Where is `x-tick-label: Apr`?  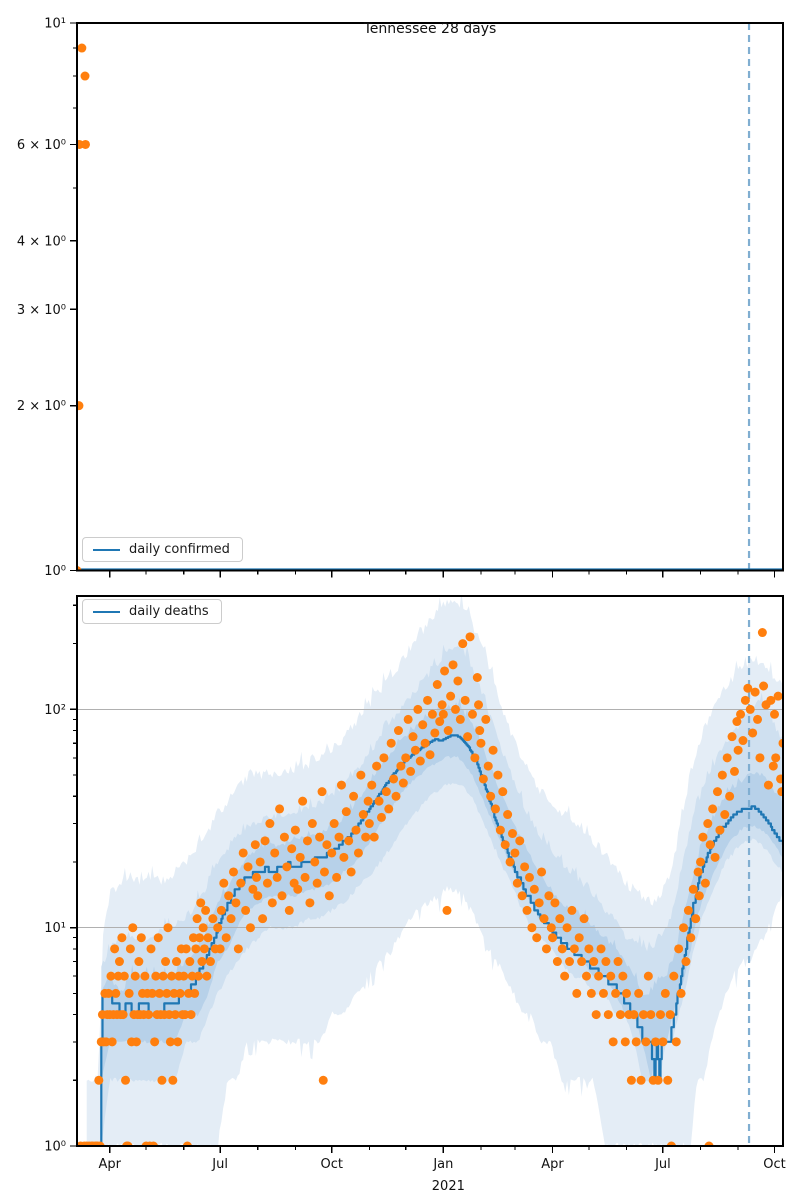 x-tick-label: Apr is located at coordinates (110, 1164).